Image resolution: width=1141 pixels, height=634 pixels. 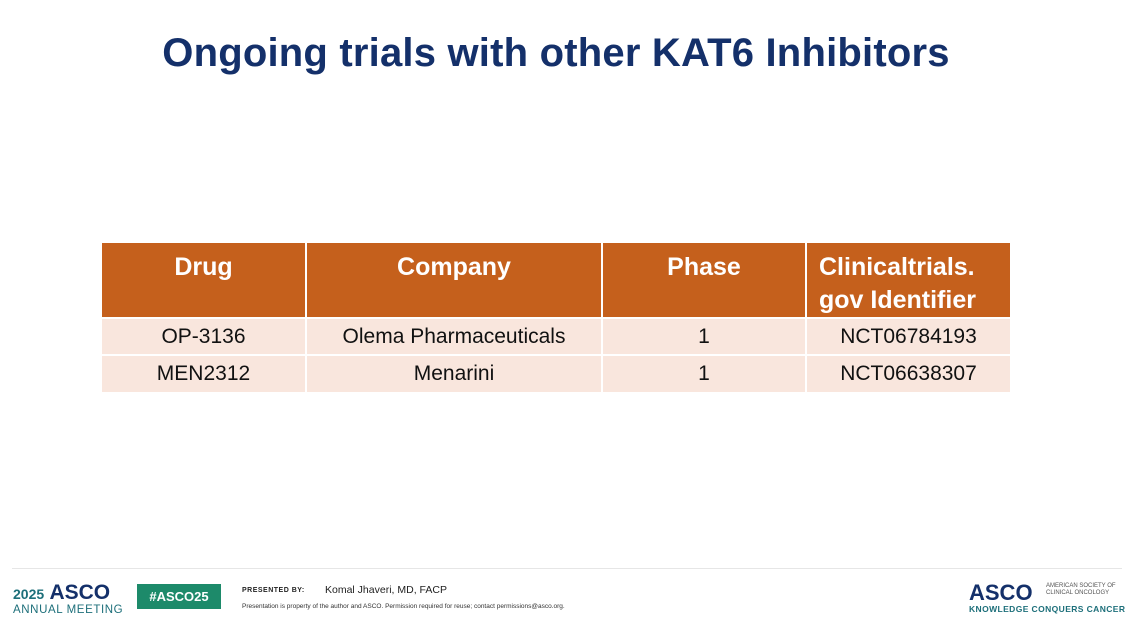 What do you see at coordinates (68, 610) in the screenshot?
I see `meeting-name: ANNUAL MEETING` at bounding box center [68, 610].